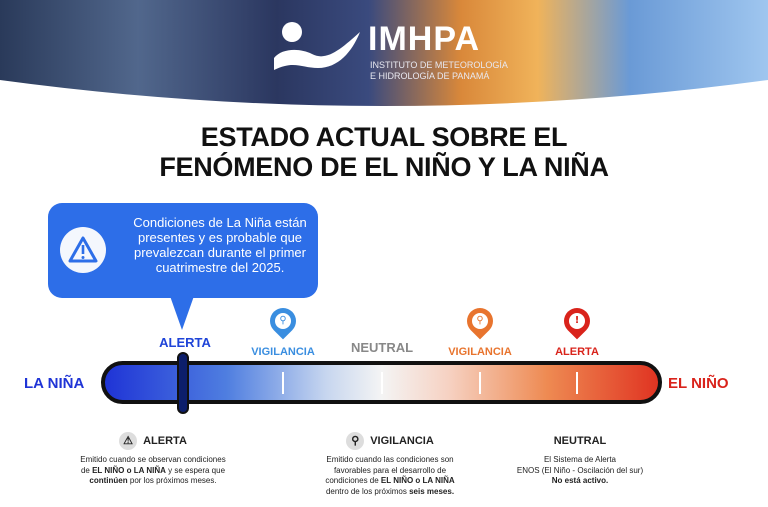 Image resolution: width=768 pixels, height=507 pixels. What do you see at coordinates (424, 39) in the screenshot?
I see `logo-name: IMHPA` at bounding box center [424, 39].